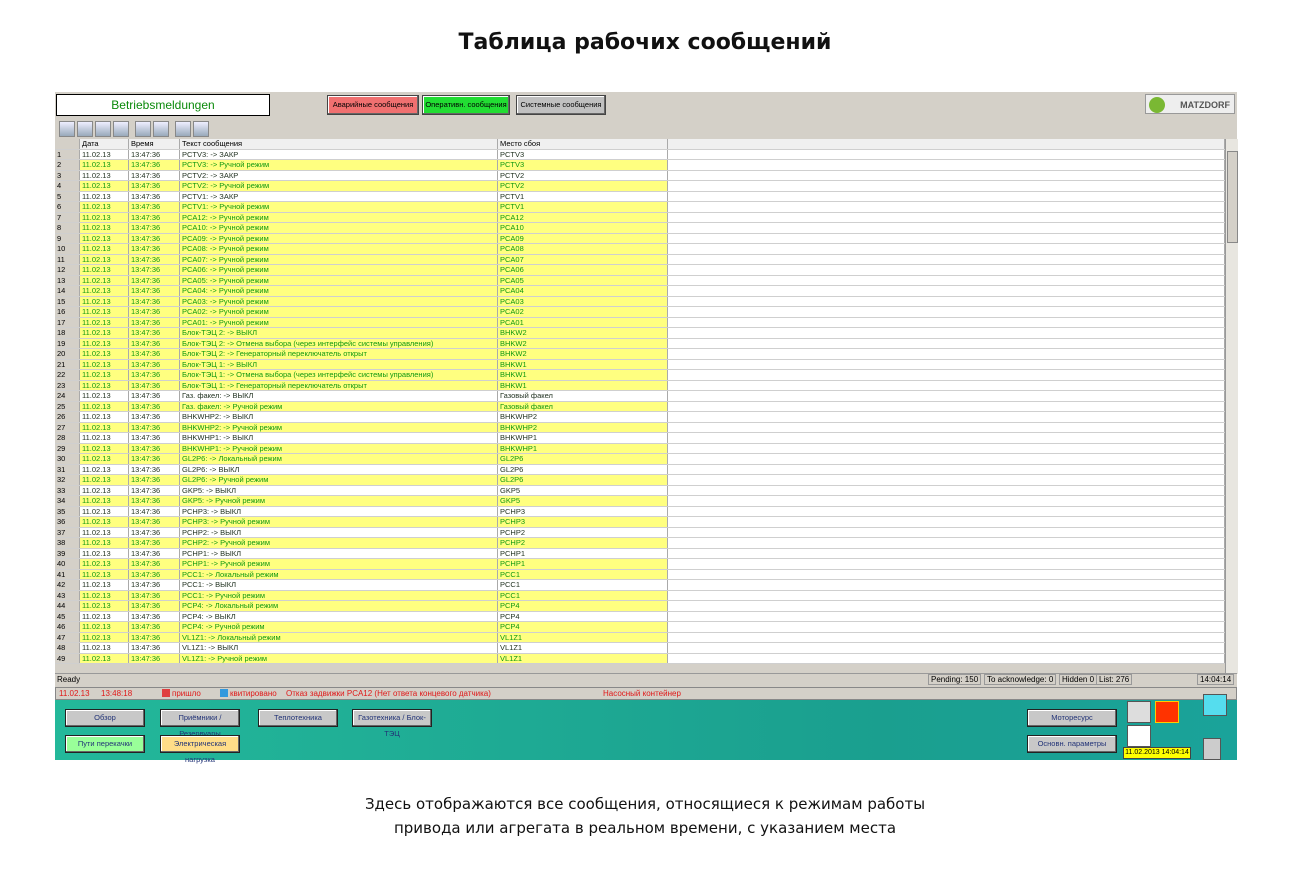 The image size is (1290, 885). Describe the element at coordinates (1139, 736) in the screenshot. I see `tool-icon` at that location.